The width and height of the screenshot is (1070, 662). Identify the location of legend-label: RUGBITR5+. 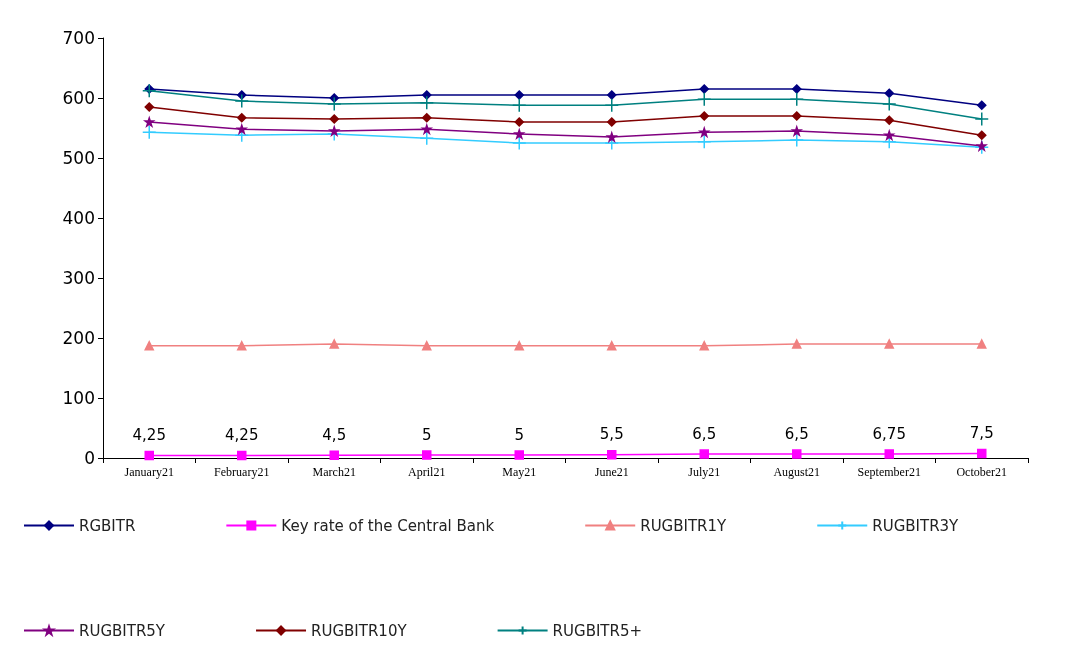
(597, 630).